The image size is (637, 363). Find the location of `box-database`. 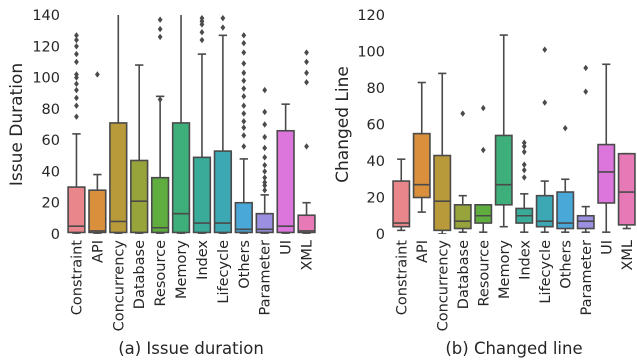

box-database is located at coordinates (139, 196).